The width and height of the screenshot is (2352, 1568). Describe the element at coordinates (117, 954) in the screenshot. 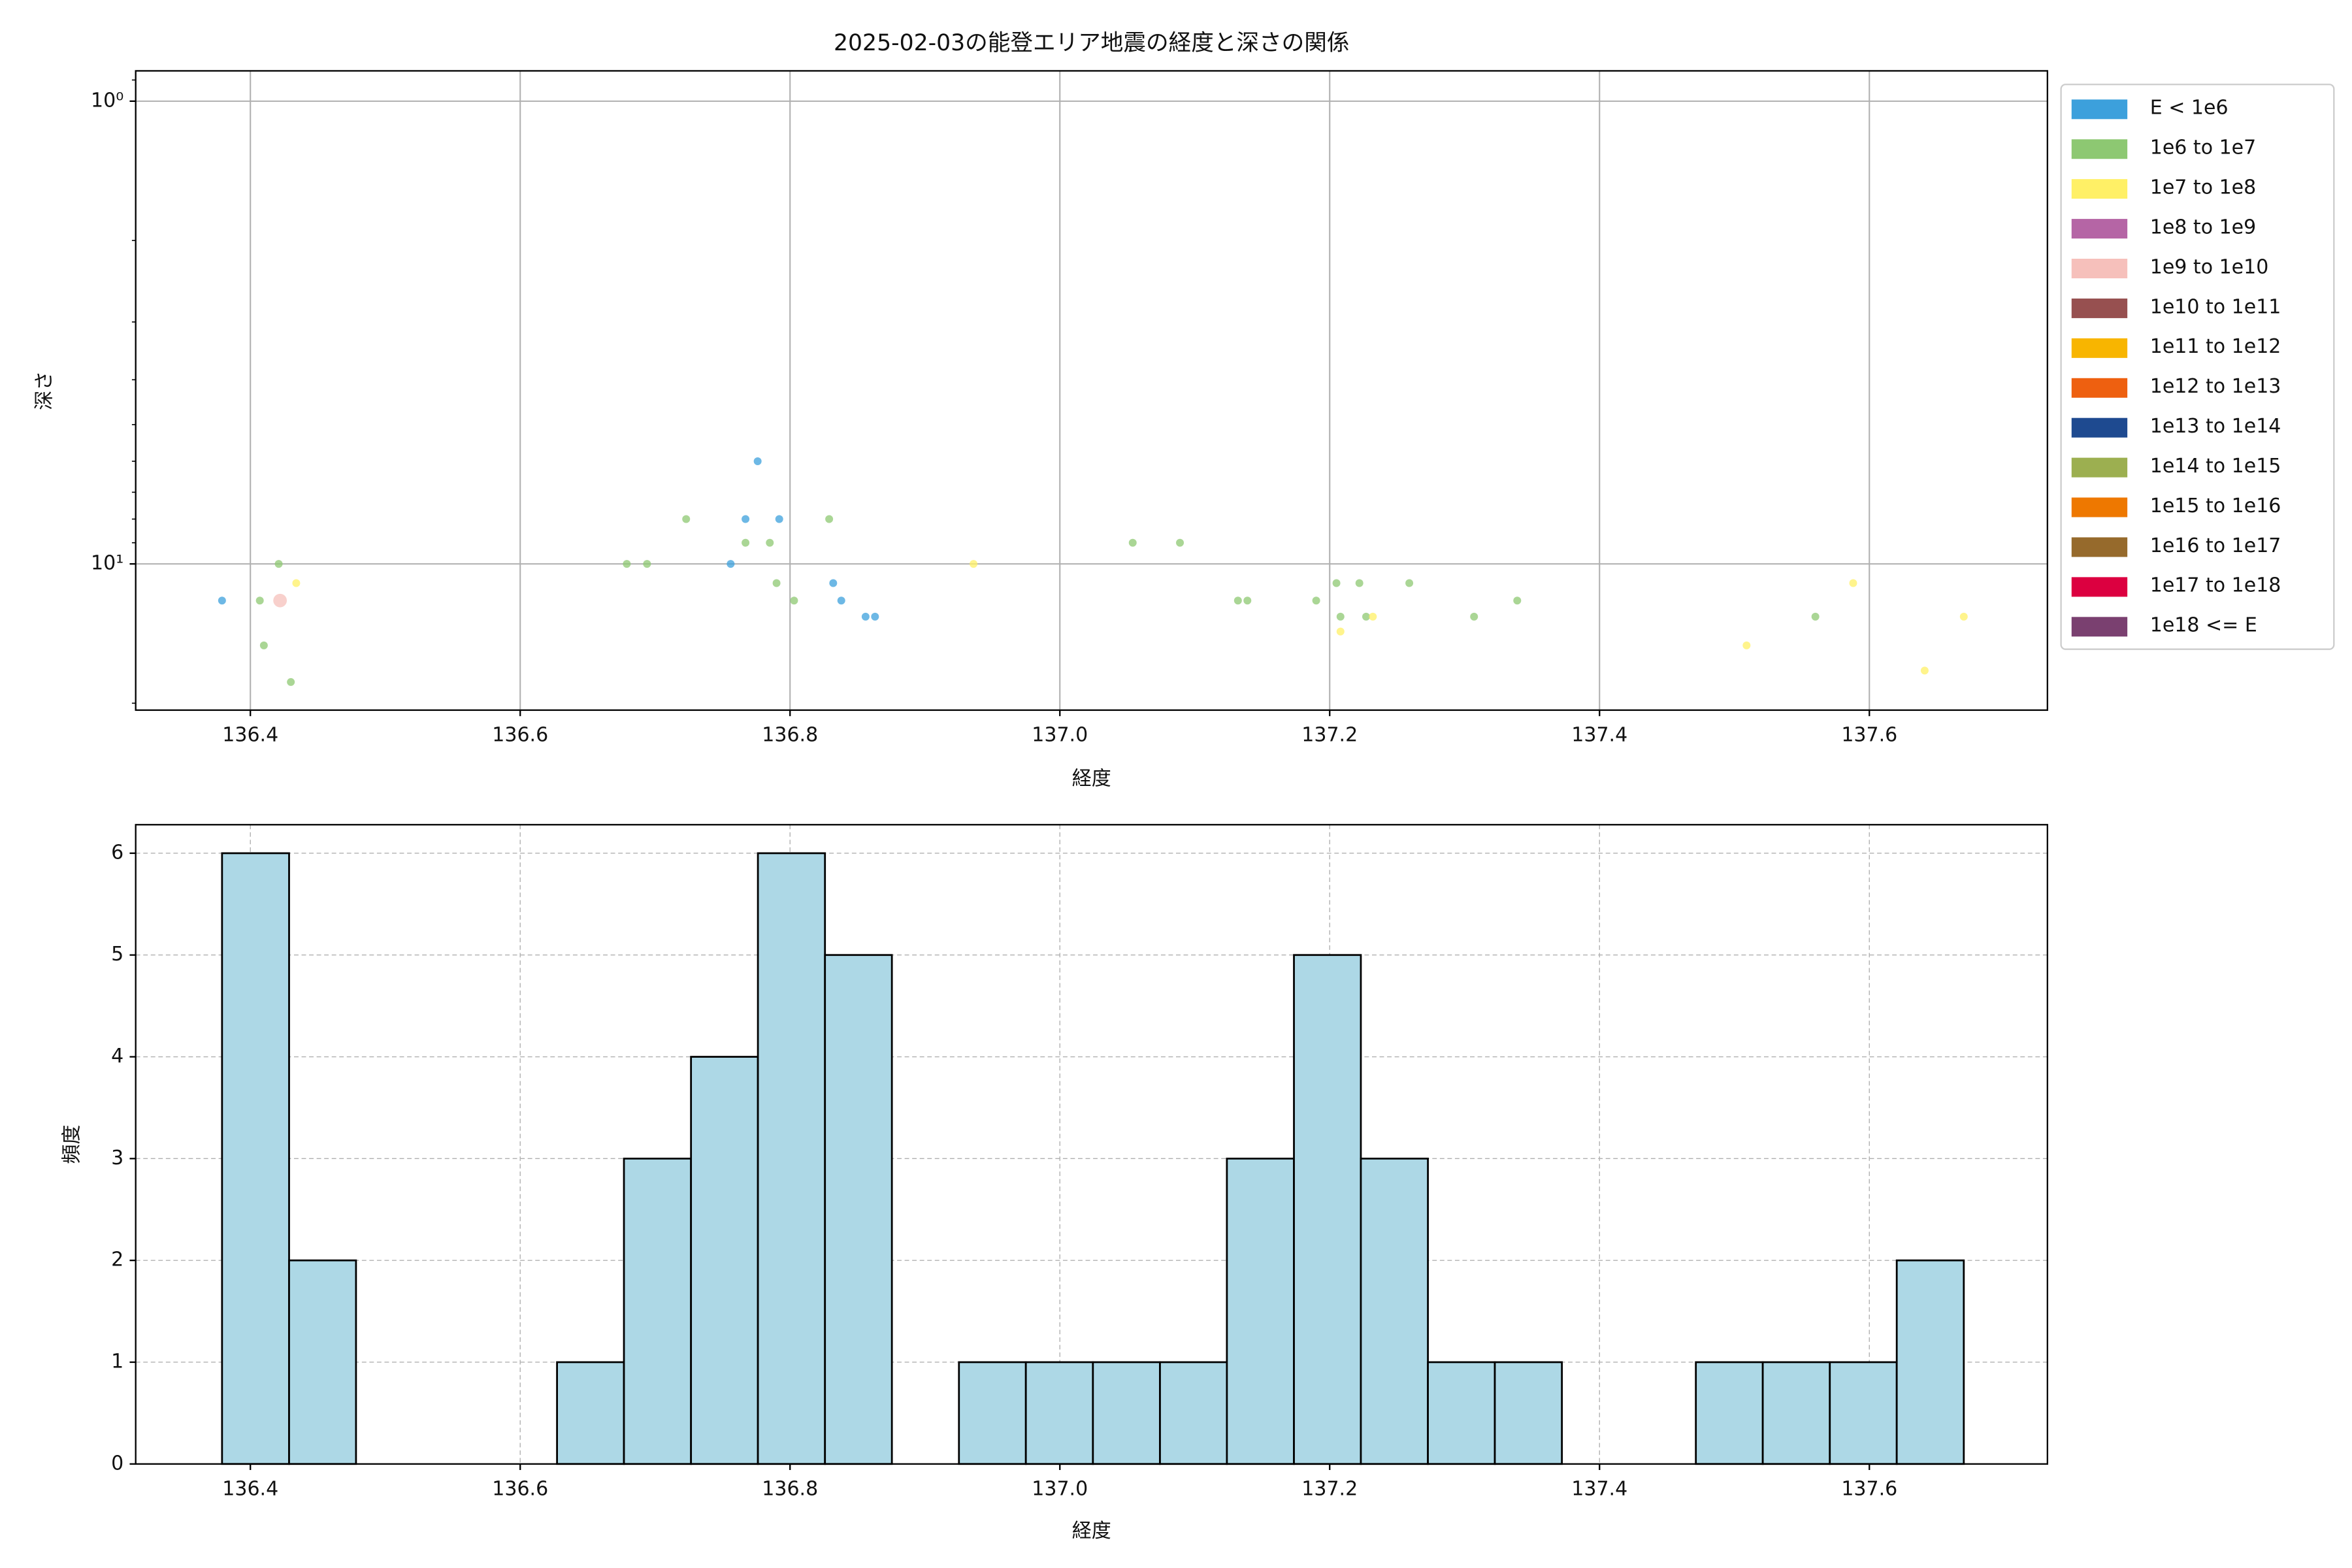

I see `y-tick-label: 5` at that location.